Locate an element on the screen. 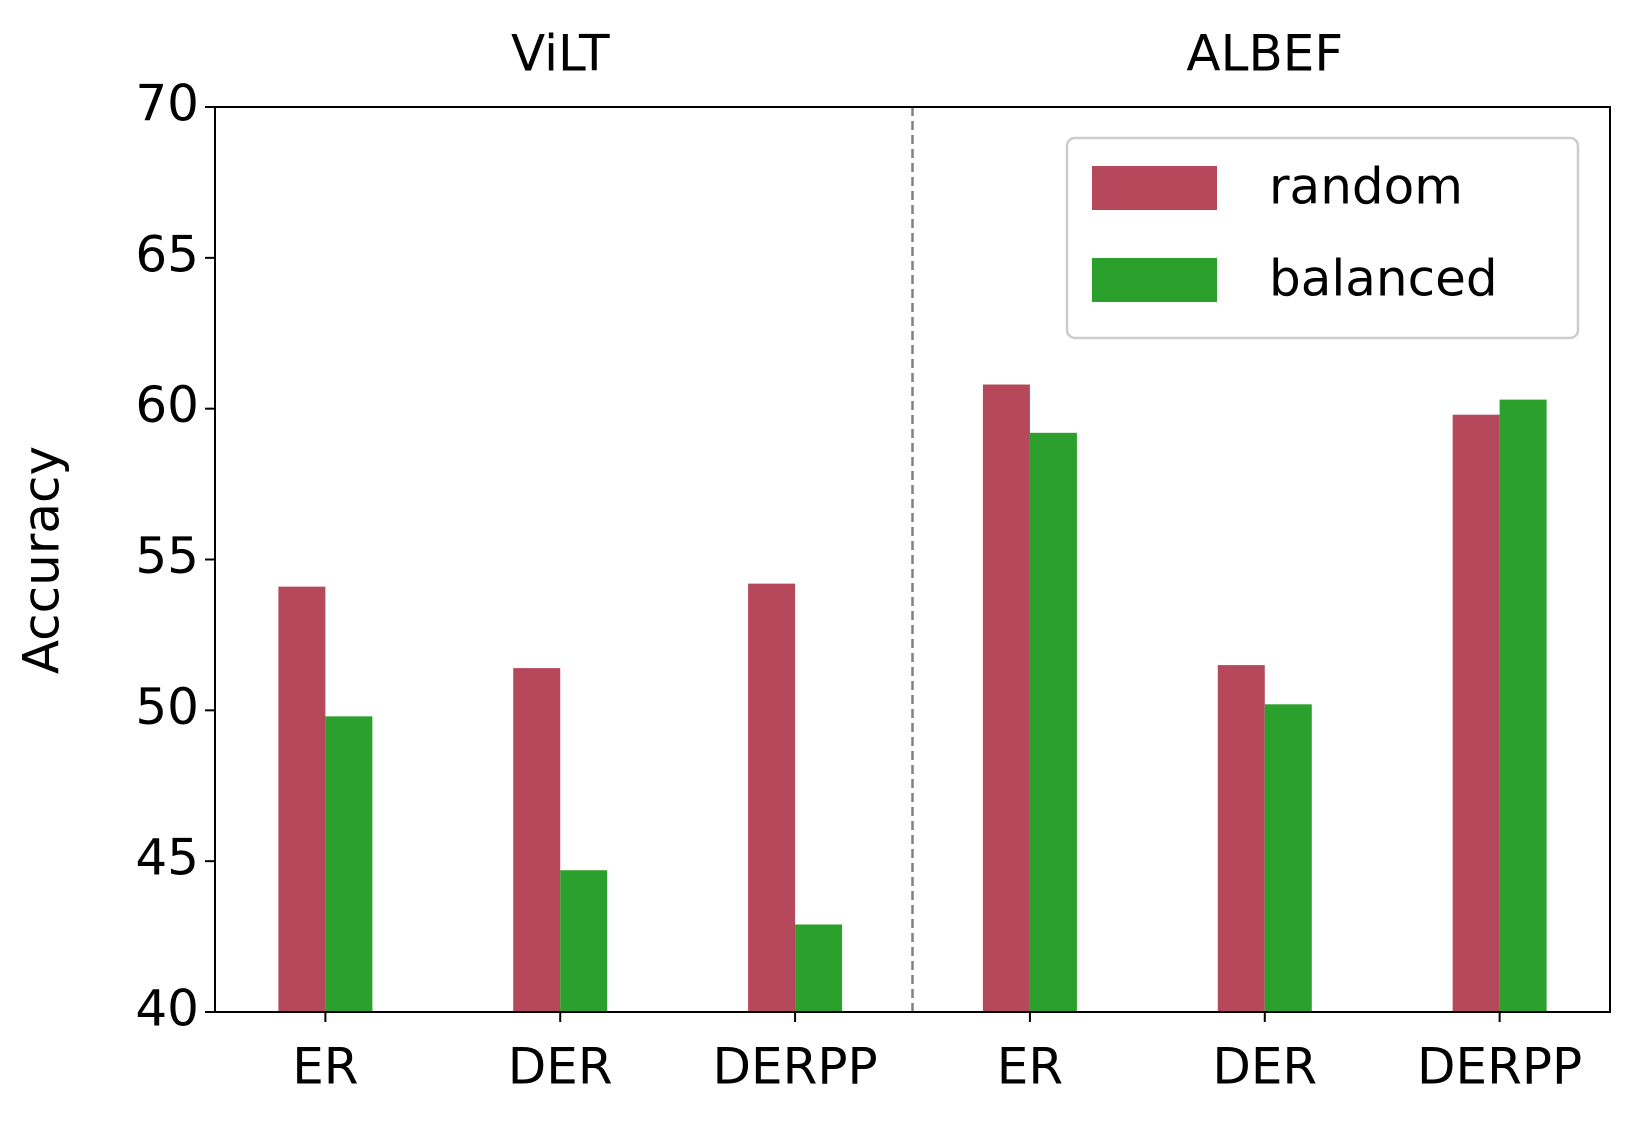 This screenshot has height=1132, width=1640. y-tick-label: 45 is located at coordinates (167, 858).